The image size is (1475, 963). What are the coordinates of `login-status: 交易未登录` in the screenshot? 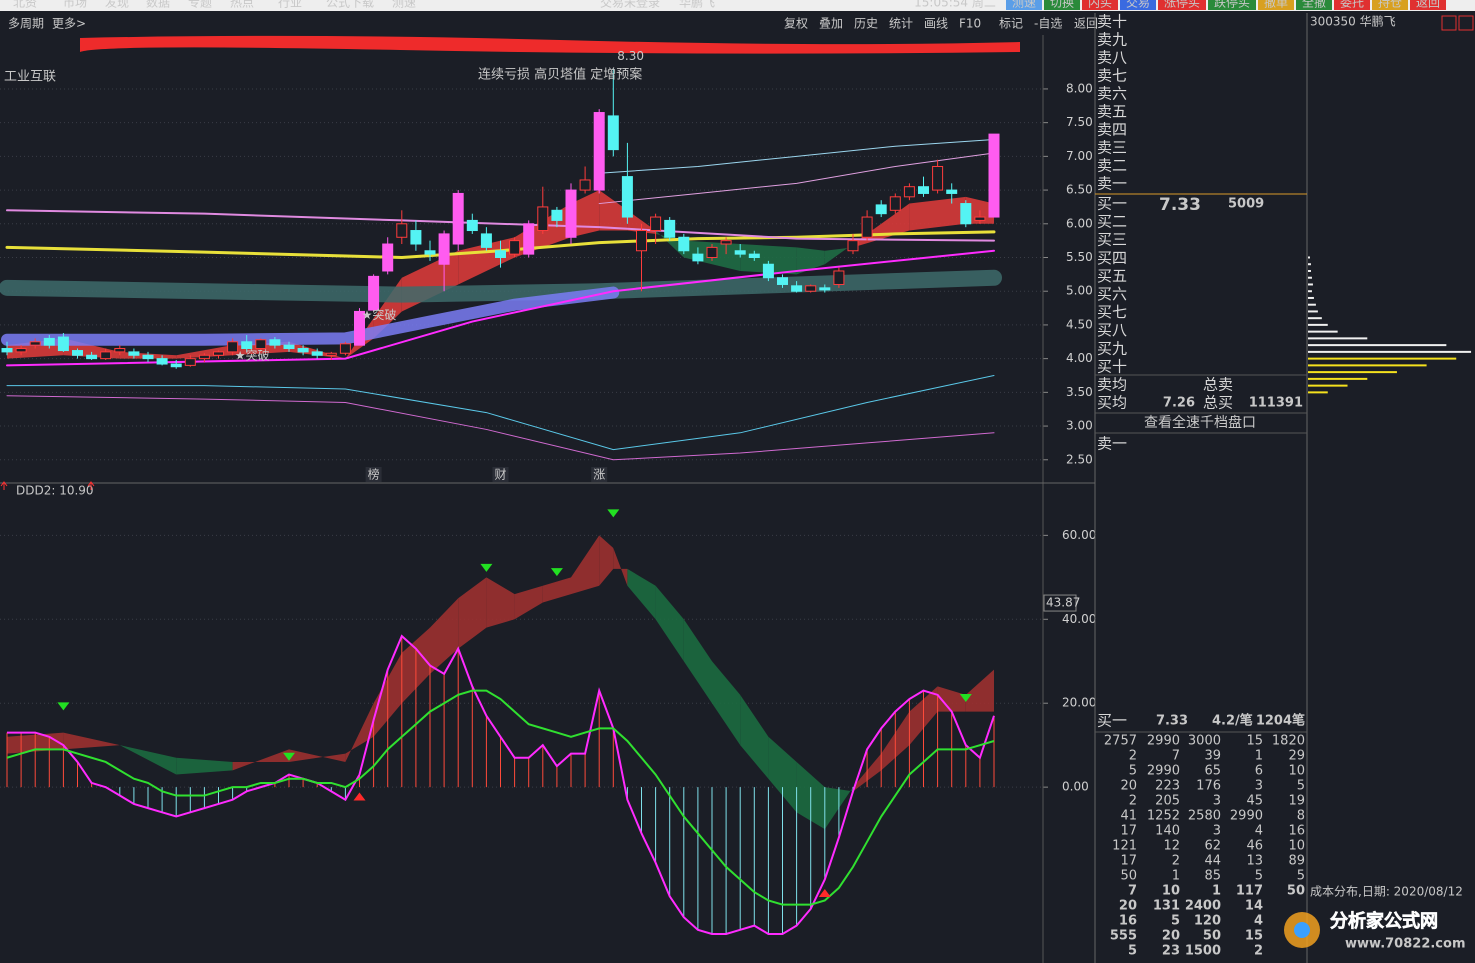 It's located at (630, 5).